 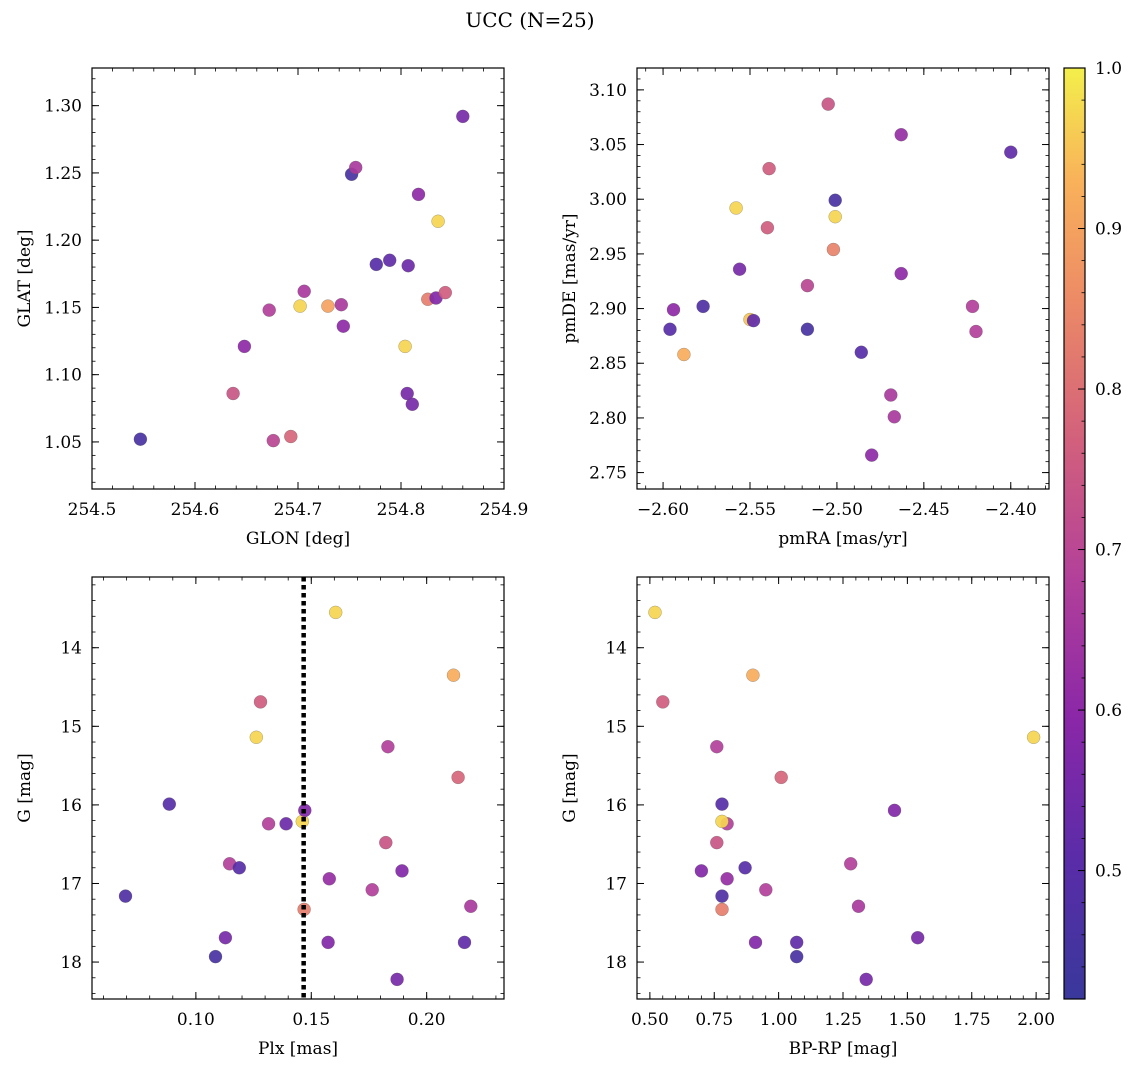 I want to click on colorbar-tick-label: 0.5, so click(x=1108, y=872).